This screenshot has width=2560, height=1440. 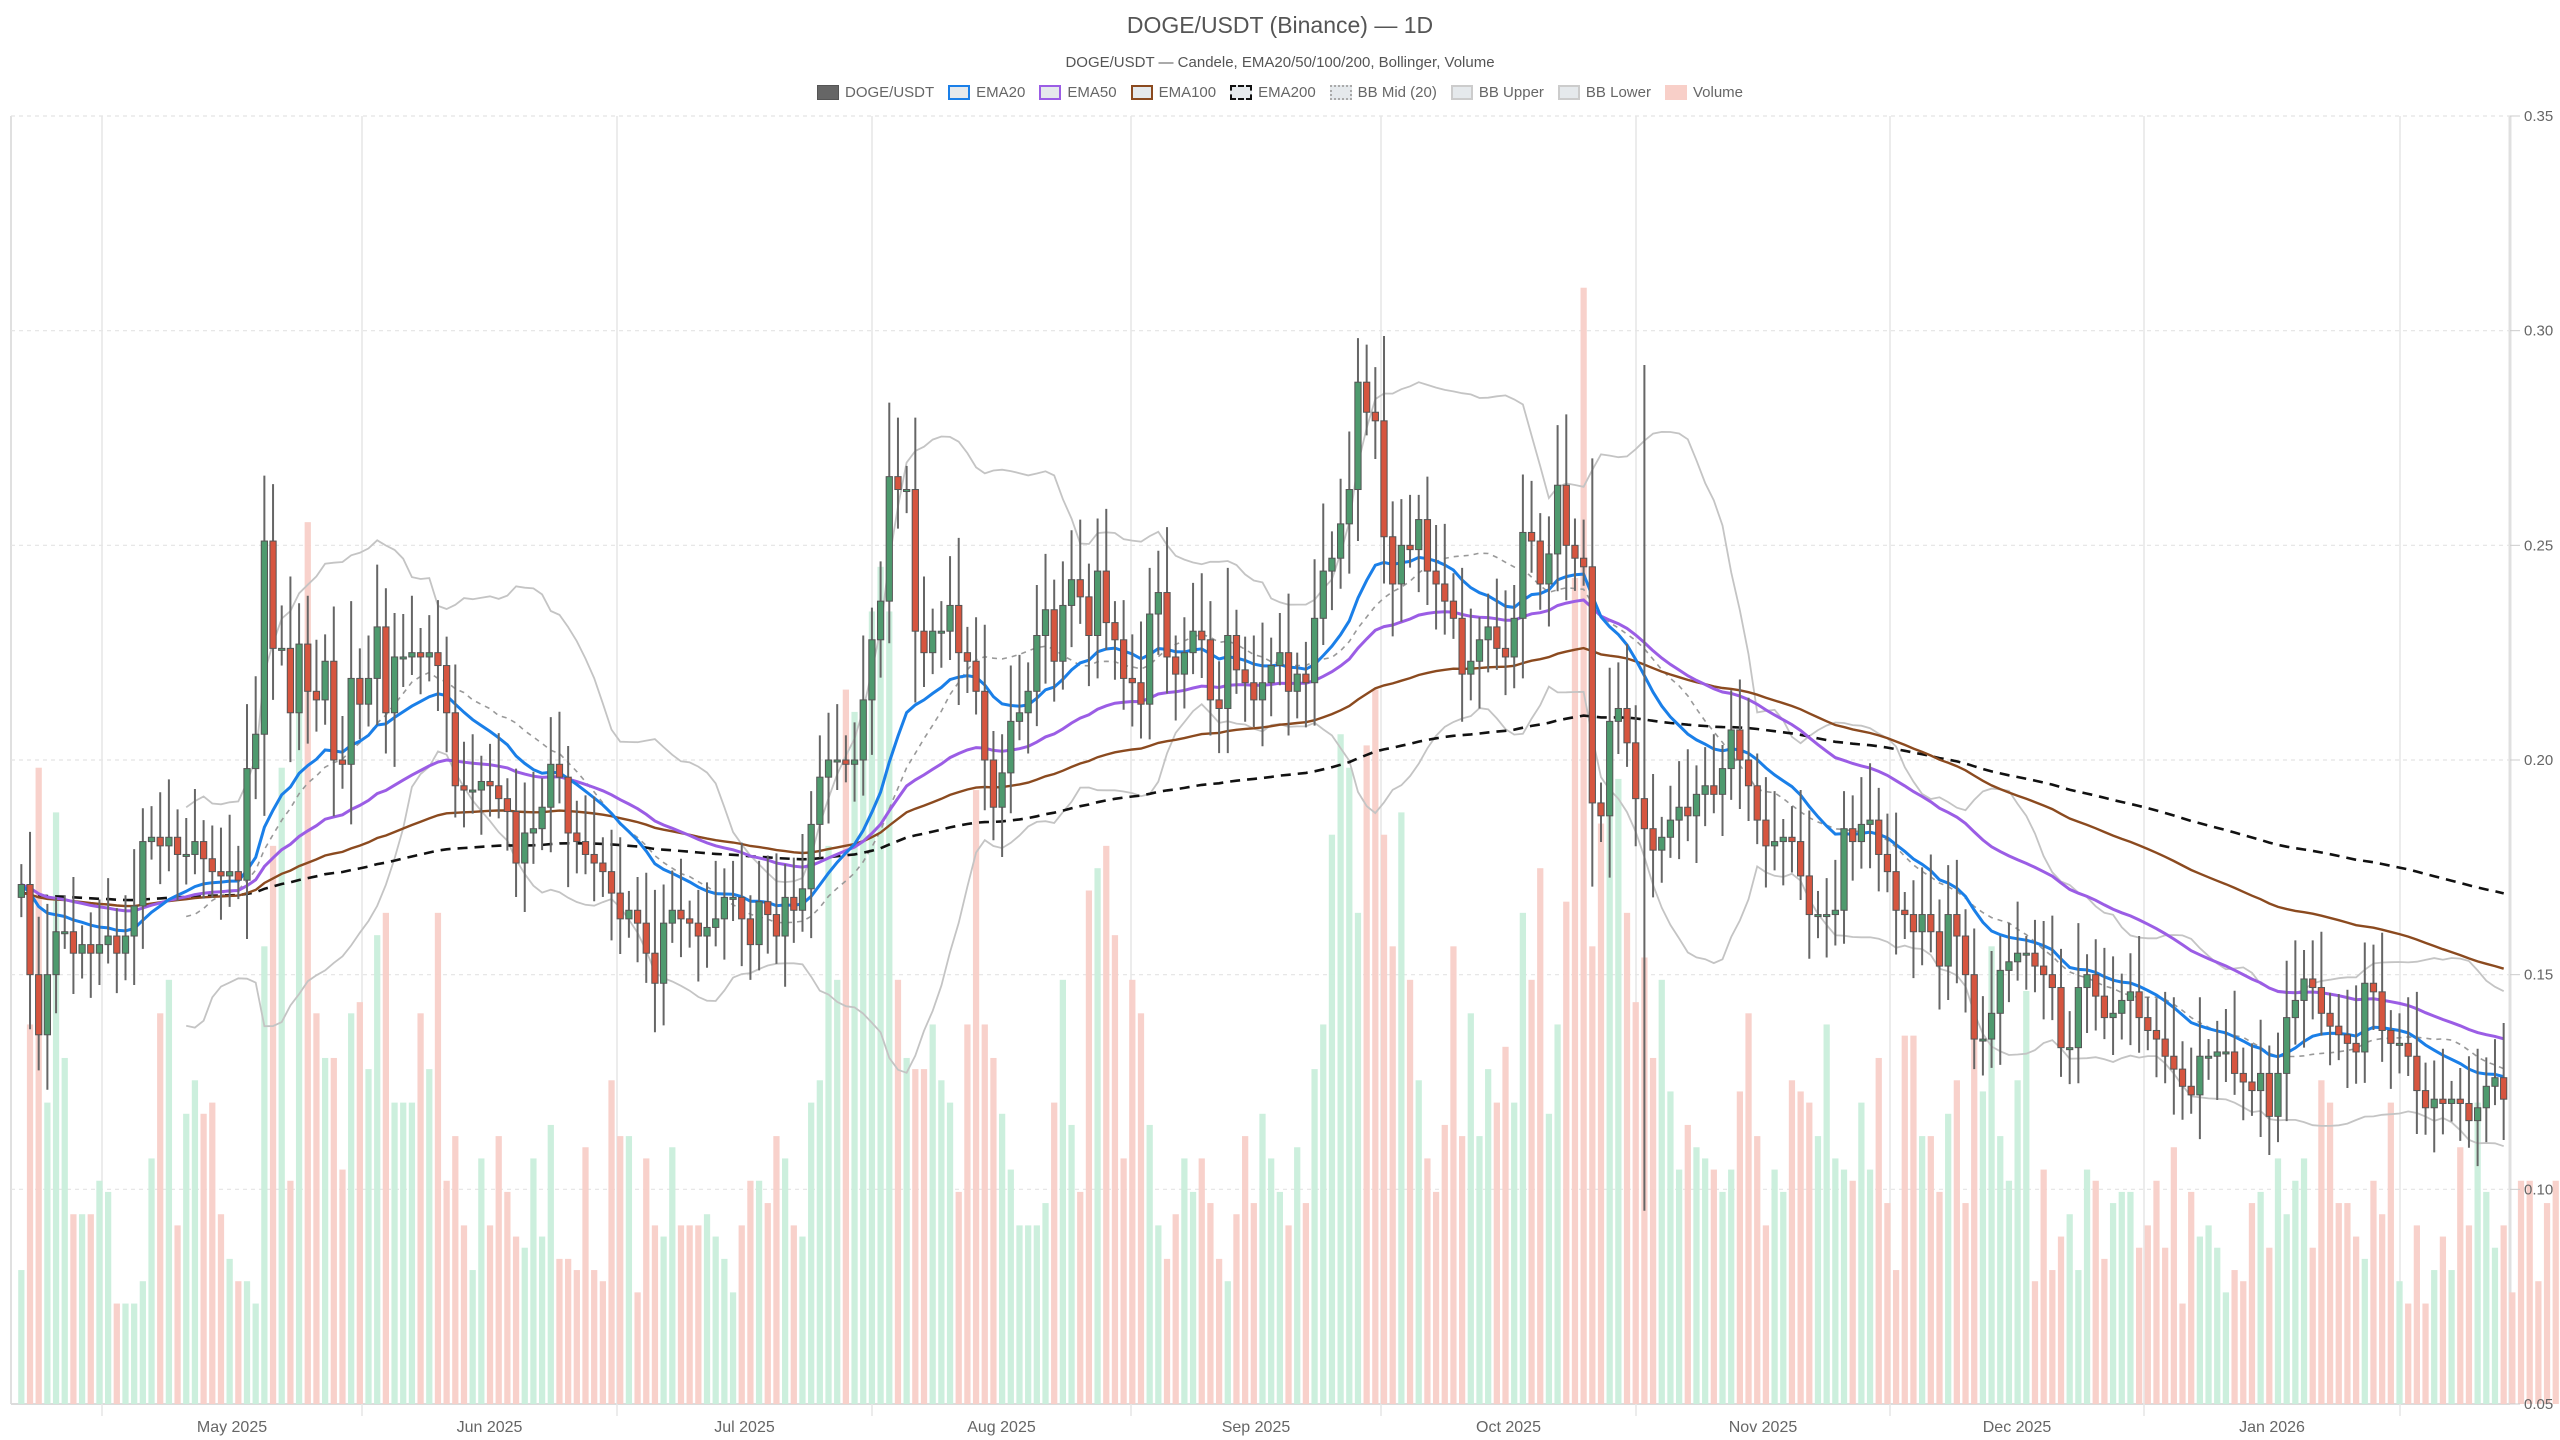 What do you see at coordinates (1718, 92) in the screenshot?
I see `legend-label: Volume` at bounding box center [1718, 92].